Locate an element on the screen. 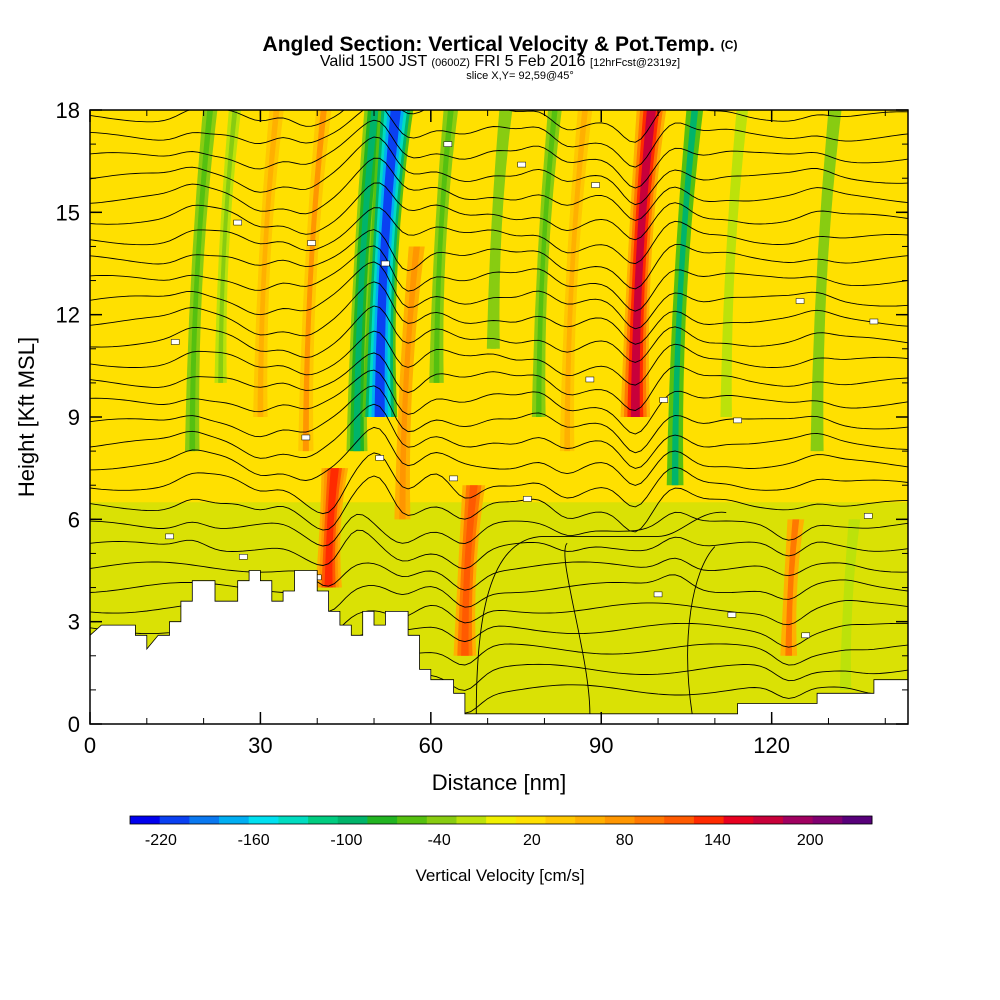 The height and width of the screenshot is (1000, 1000). x-tick-label: 120 is located at coordinates (771, 745).